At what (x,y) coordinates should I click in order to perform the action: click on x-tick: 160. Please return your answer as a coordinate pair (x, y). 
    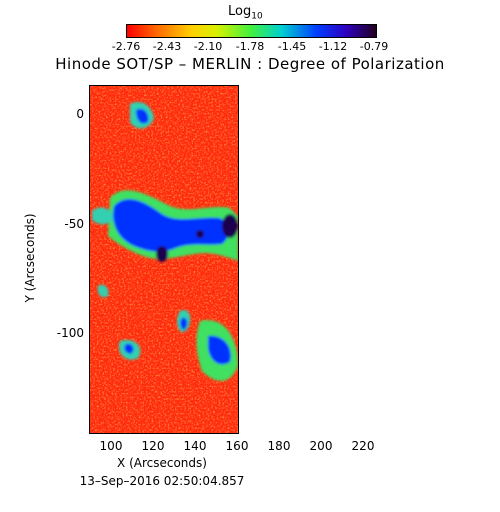
    Looking at the image, I should click on (237, 446).